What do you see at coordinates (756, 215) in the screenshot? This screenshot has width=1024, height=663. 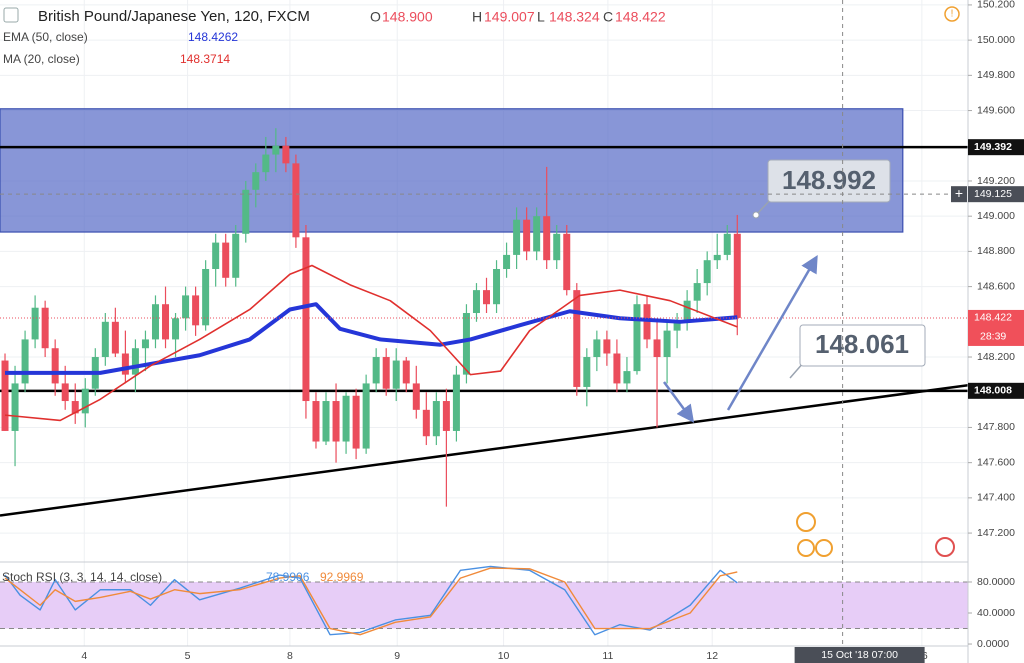 I see `callout-anchor` at bounding box center [756, 215].